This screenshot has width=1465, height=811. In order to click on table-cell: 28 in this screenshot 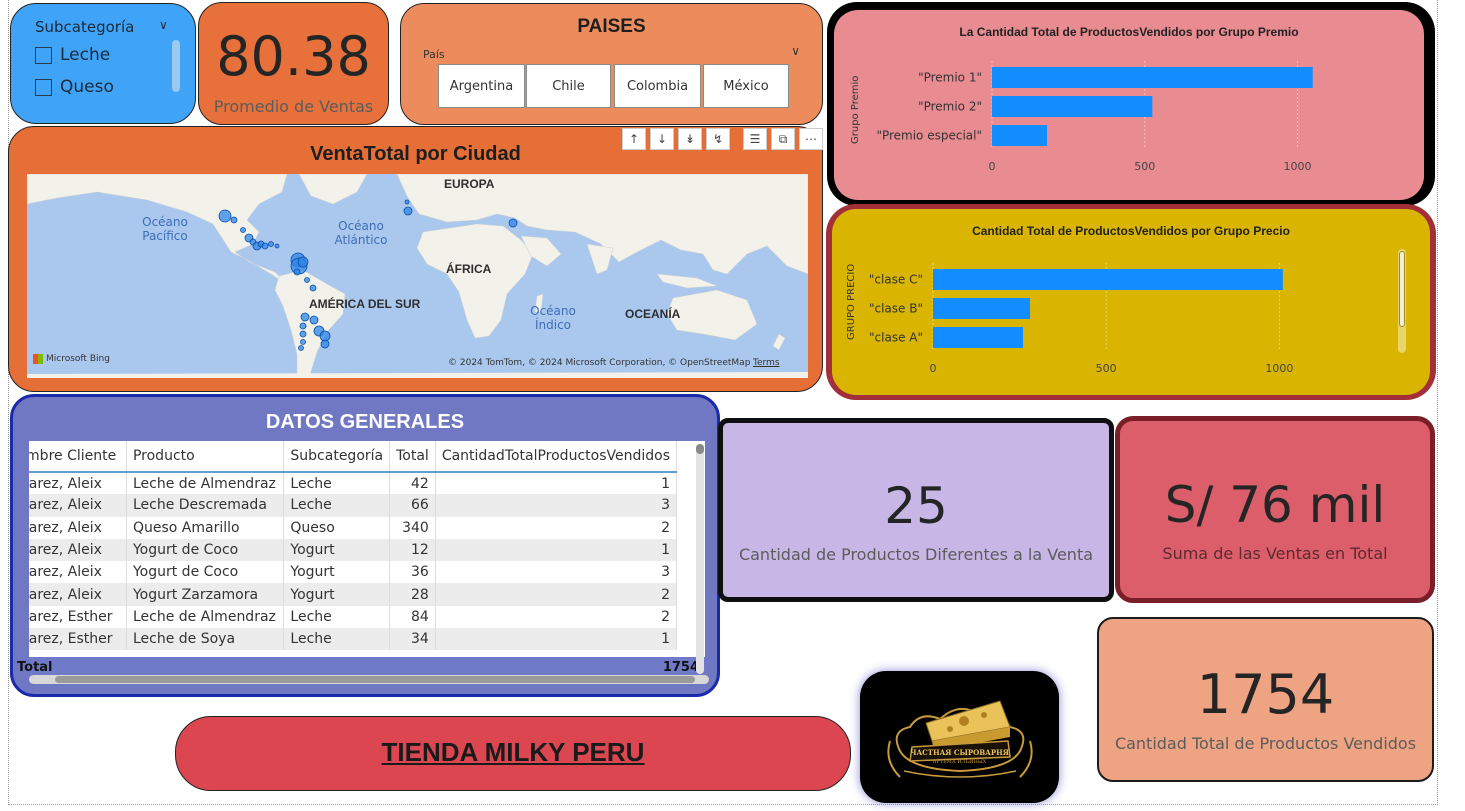, I will do `click(412, 594)`.